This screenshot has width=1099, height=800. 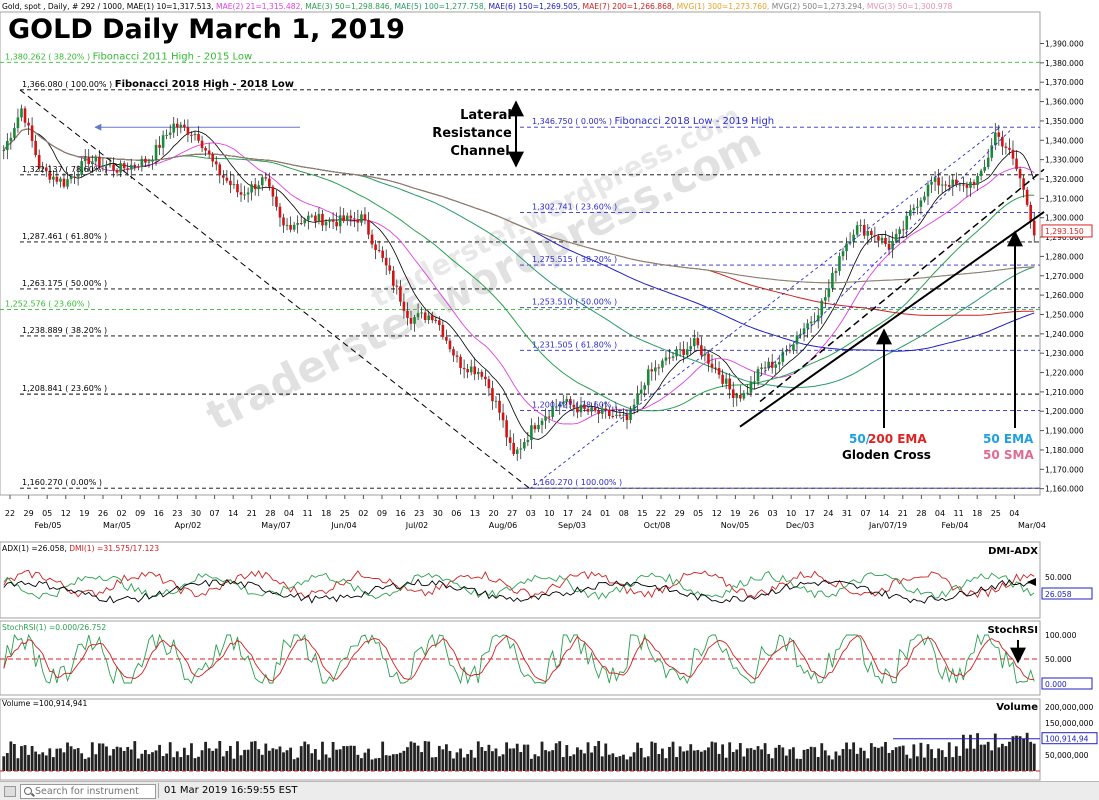 I want to click on date-tick-label: 12, so click(x=66, y=513).